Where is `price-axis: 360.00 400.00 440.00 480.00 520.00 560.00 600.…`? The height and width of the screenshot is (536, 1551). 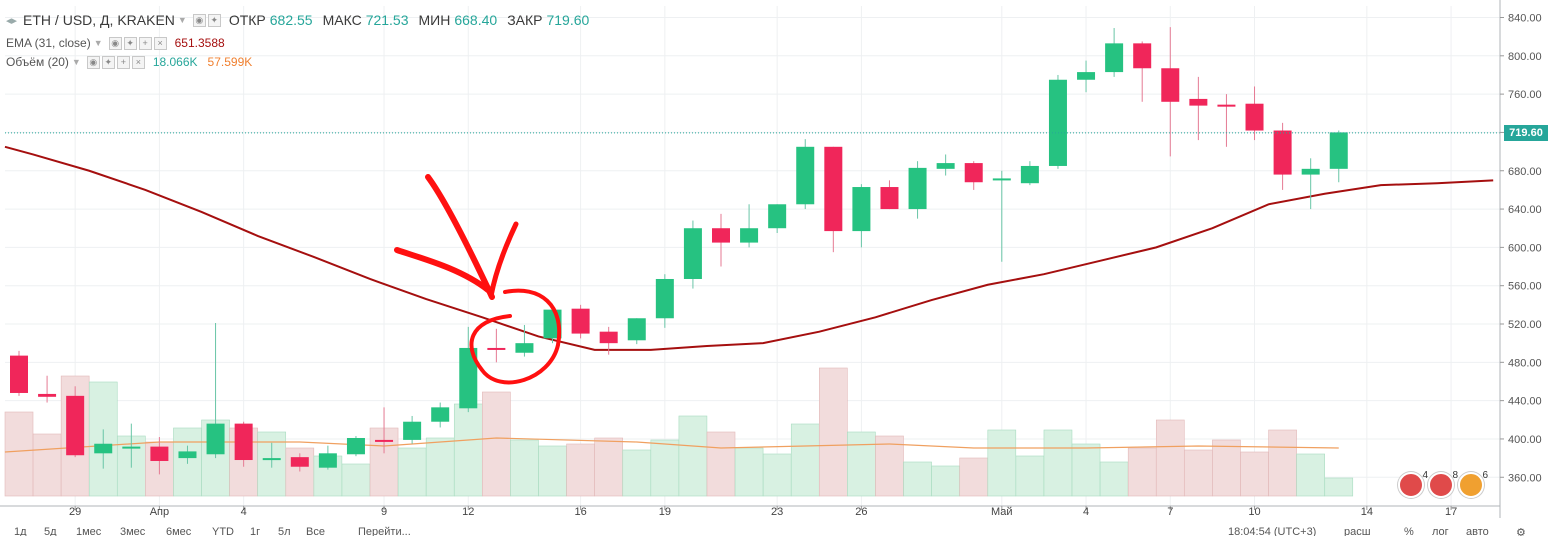 price-axis: 360.00 400.00 440.00 480.00 520.00 560.00 600.… is located at coordinates (1520, 259).